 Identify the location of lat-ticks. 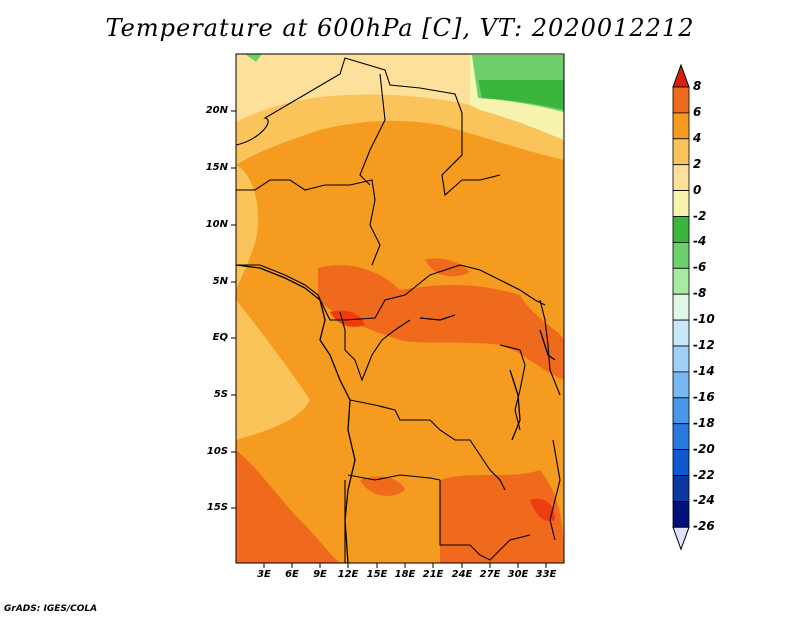
(233, 309).